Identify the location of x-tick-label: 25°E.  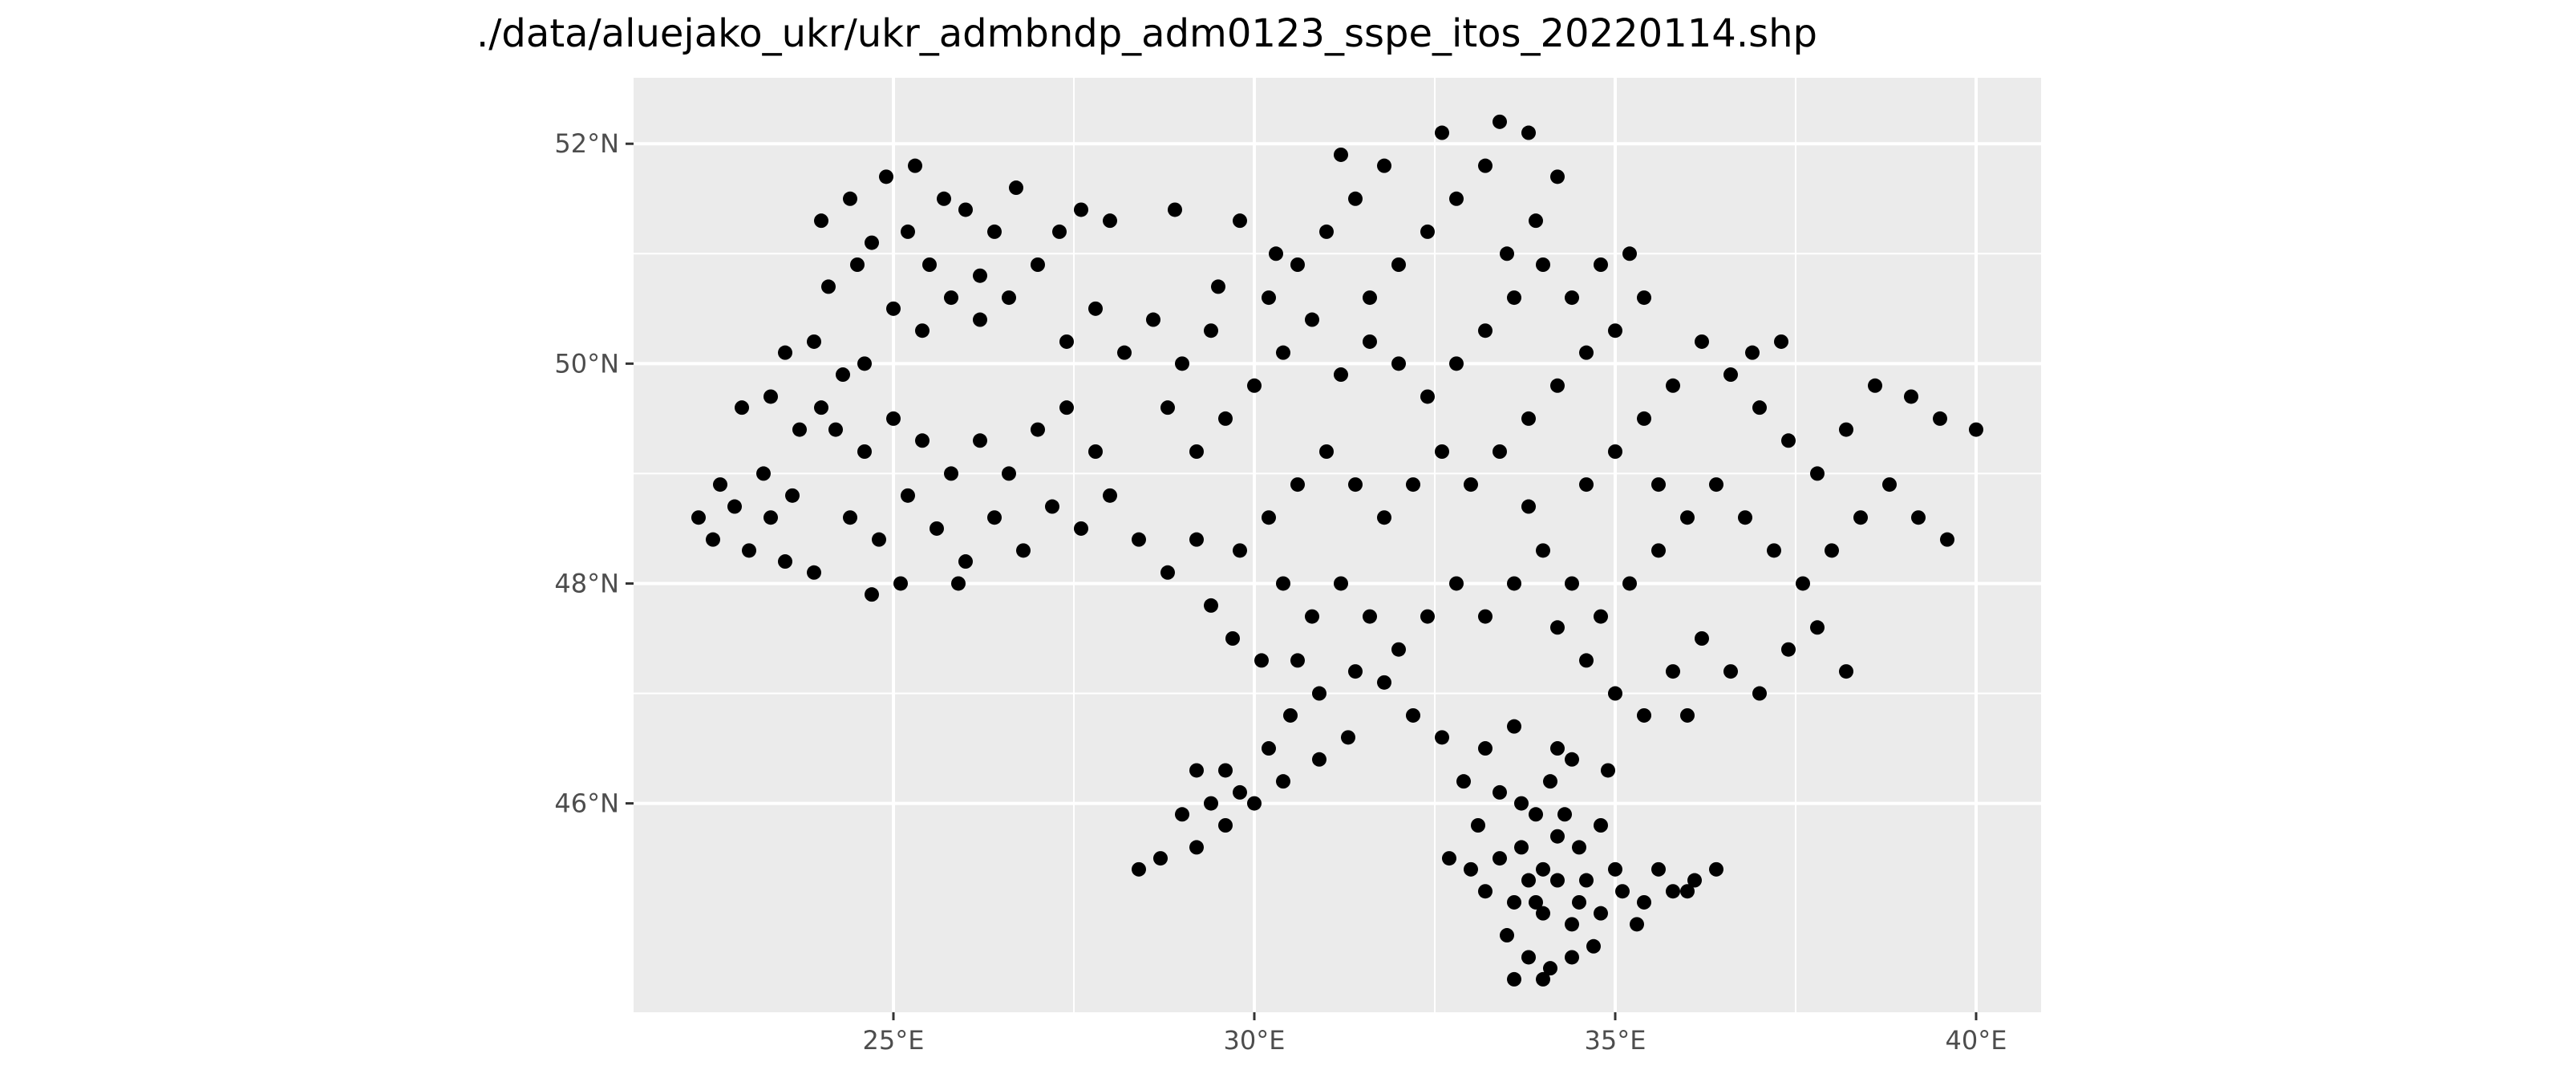
(894, 1041).